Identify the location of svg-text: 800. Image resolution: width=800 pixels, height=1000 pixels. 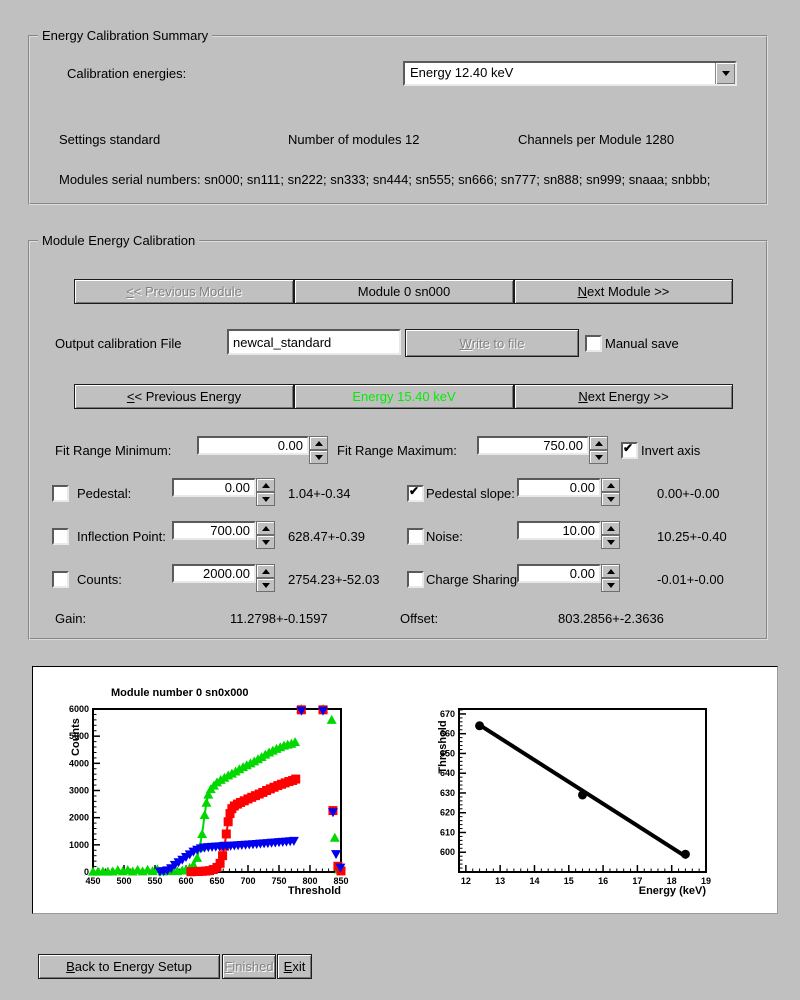
(309, 881).